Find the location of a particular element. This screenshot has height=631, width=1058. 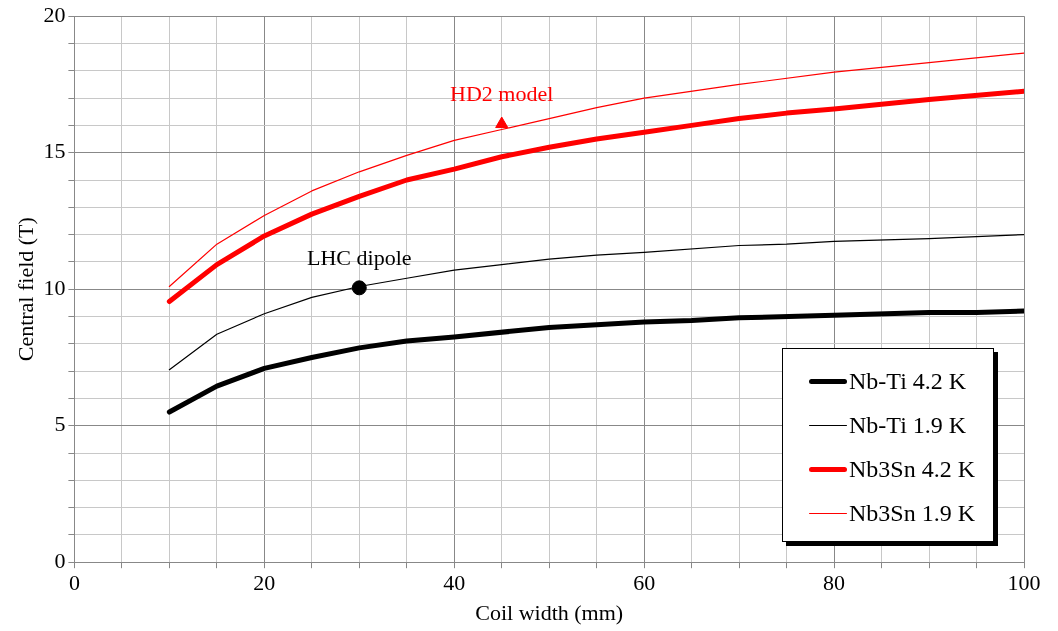

y-tick-label: 10 is located at coordinates (54, 287).